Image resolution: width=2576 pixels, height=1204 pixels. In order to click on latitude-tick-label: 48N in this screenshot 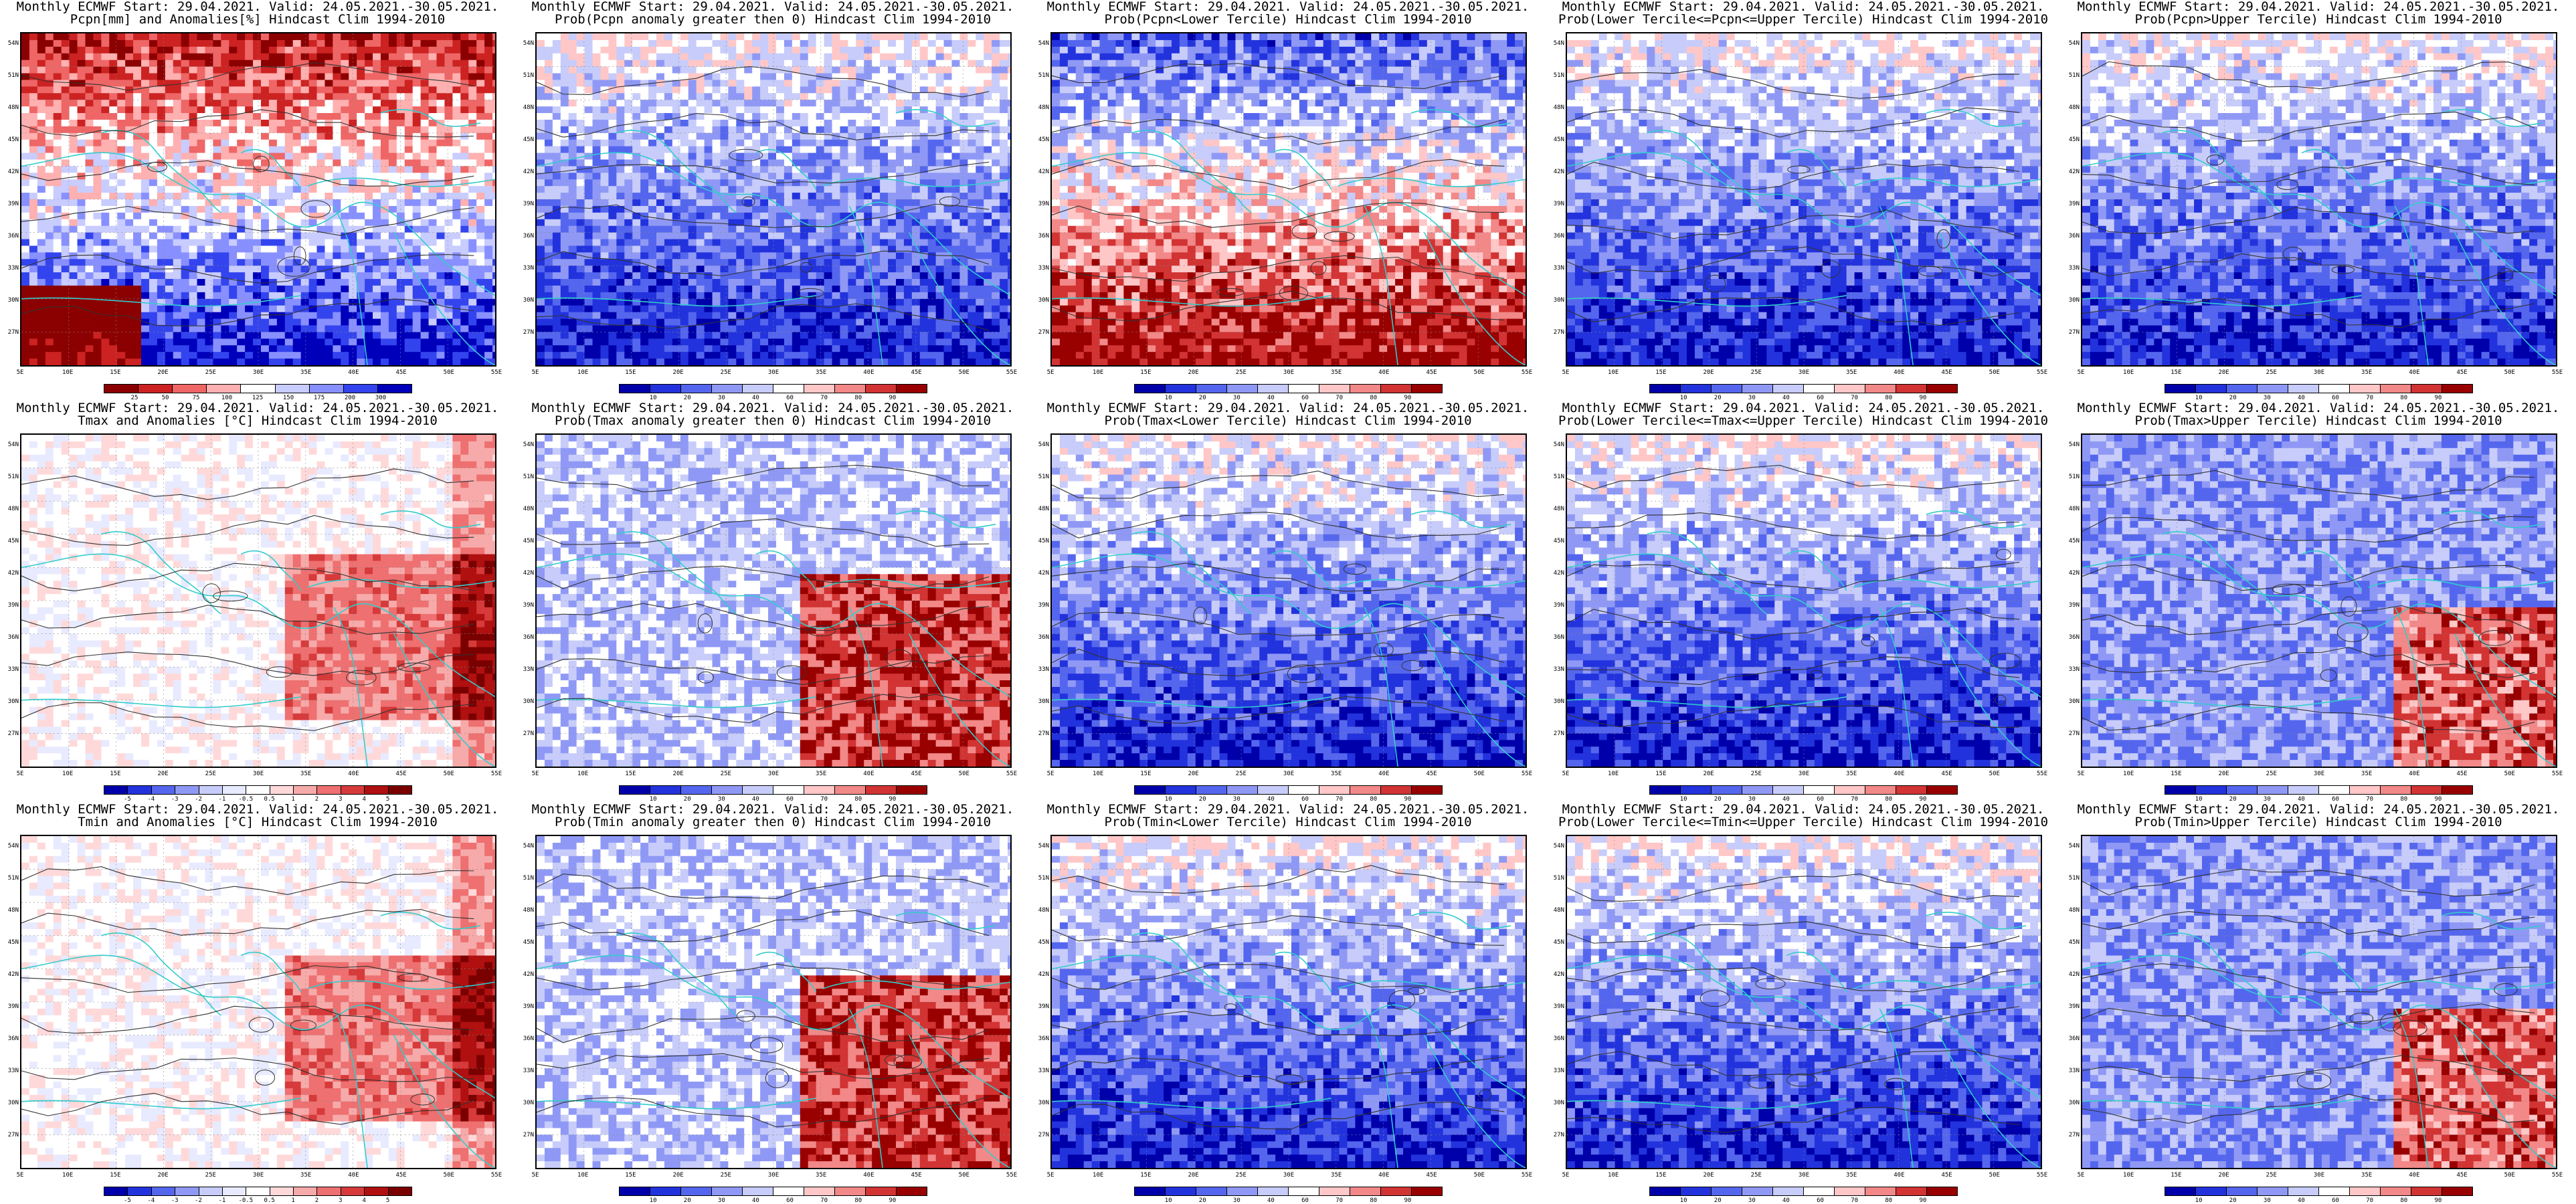, I will do `click(2070, 509)`.